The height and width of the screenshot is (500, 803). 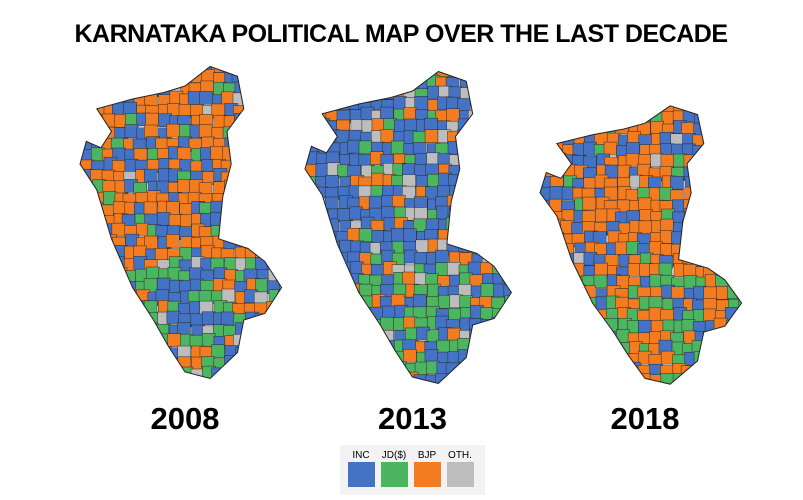 What do you see at coordinates (394, 455) in the screenshot?
I see `legend-label: JD($)` at bounding box center [394, 455].